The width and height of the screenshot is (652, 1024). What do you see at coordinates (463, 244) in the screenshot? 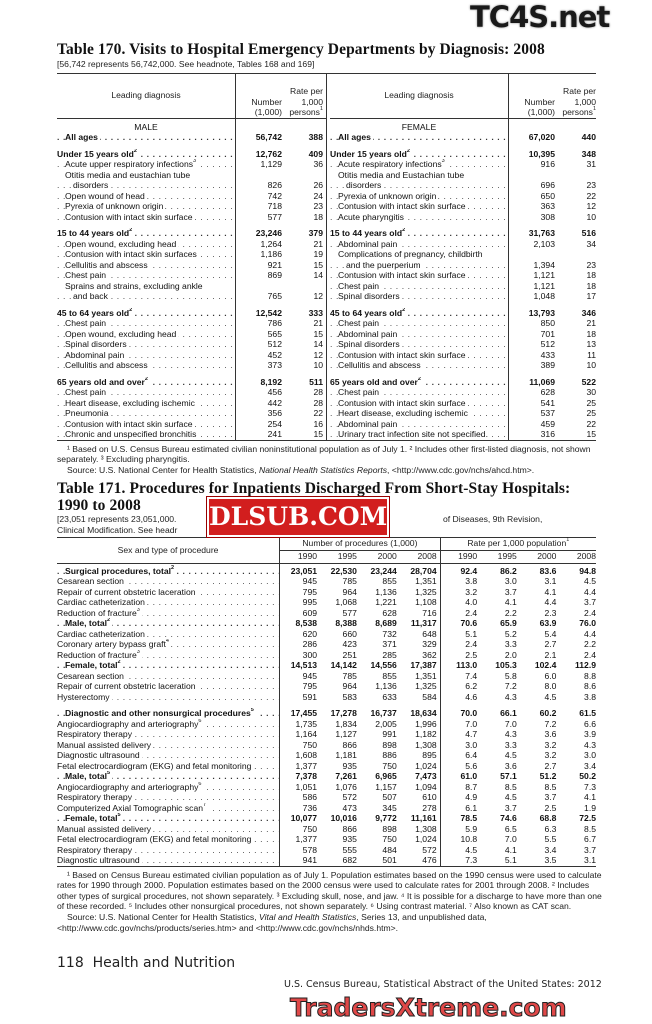
I see `table-row: Abdominal pain 2,103 34` at bounding box center [463, 244].